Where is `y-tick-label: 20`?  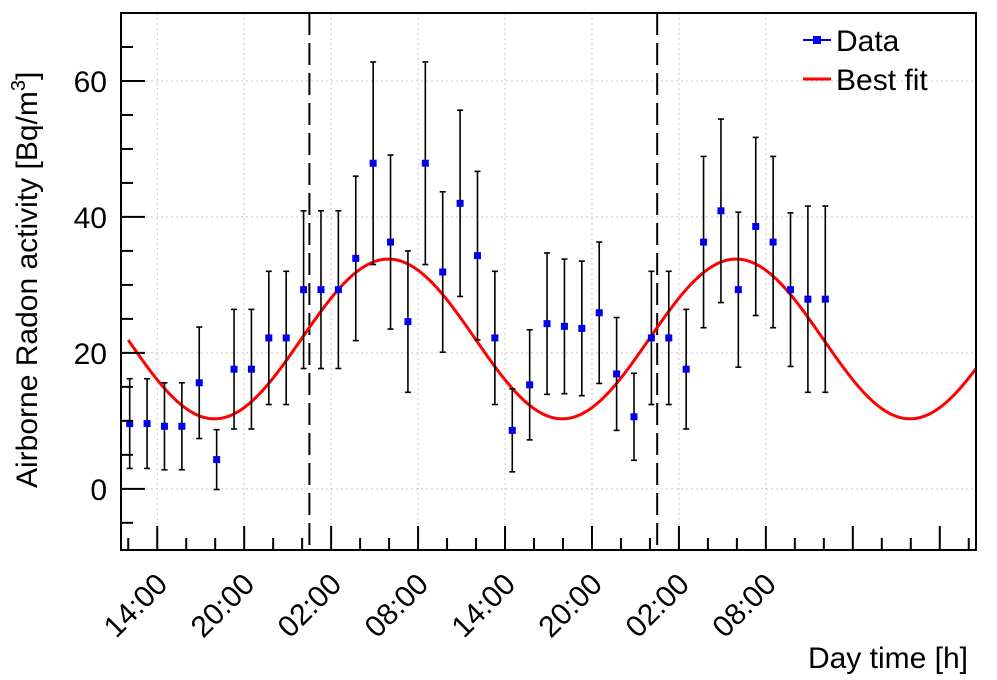 y-tick-label: 20 is located at coordinates (90, 354).